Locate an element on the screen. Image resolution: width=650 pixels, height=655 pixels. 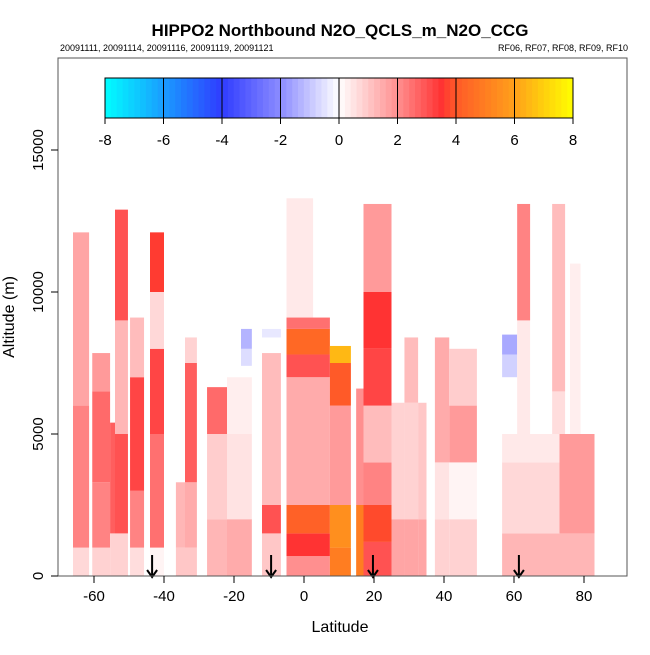
x-axis: -60 -40 -20 0 20 40 60 80 is located at coordinates (337, 590).